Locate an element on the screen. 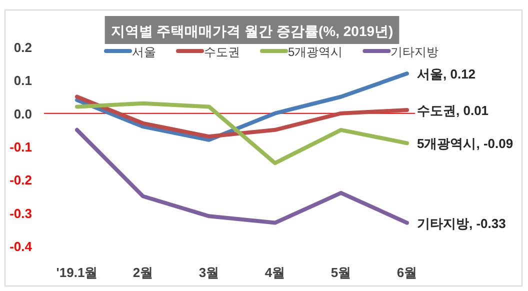  y-tick-label: 0.0 is located at coordinates (23, 114).